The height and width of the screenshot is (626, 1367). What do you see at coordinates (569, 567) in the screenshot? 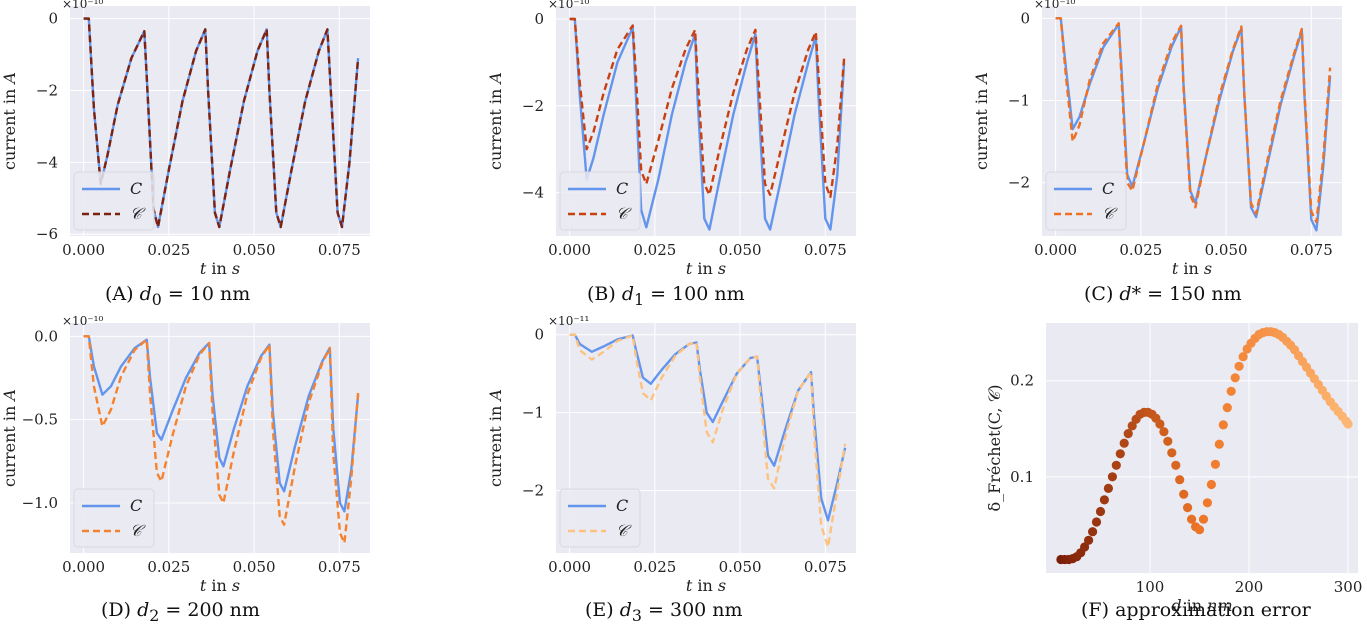
I see `plot-e-xtick-label: 0.000` at bounding box center [569, 567].